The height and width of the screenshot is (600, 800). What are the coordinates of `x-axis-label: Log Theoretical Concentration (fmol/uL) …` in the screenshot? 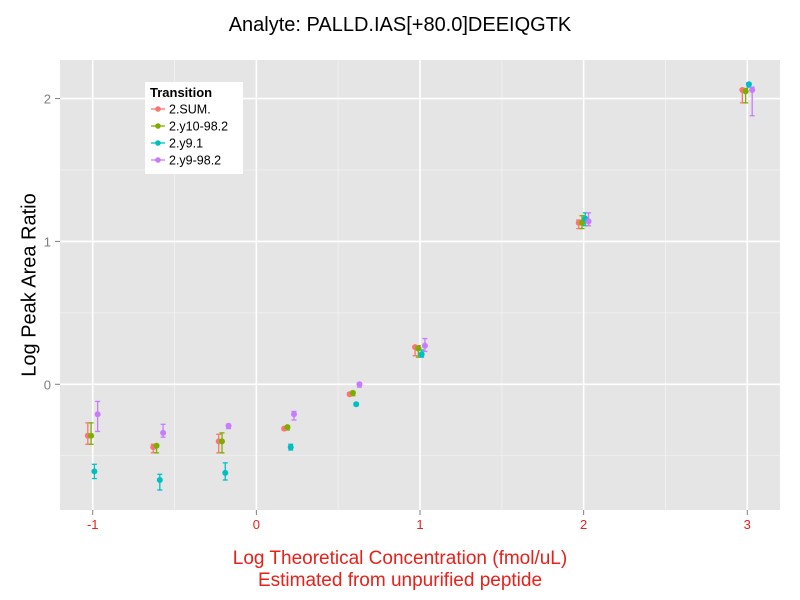 It's located at (400, 570).